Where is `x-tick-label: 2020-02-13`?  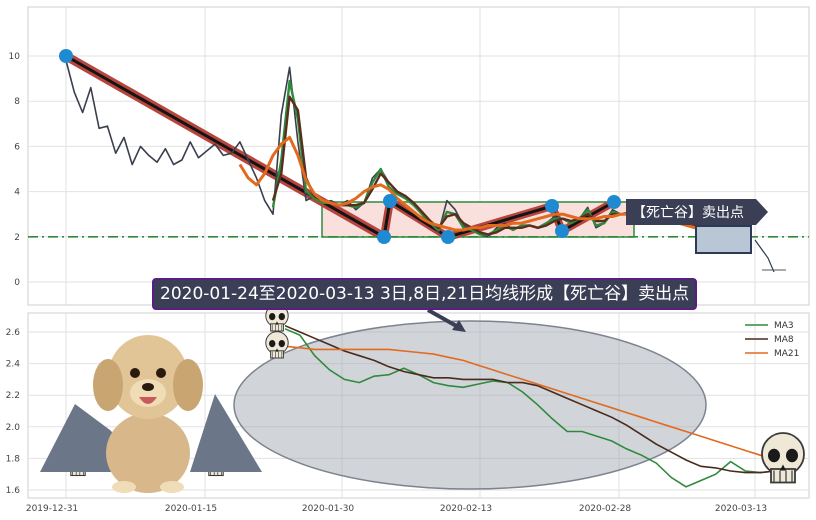 x-tick-label: 2020-02-13 is located at coordinates (466, 509).